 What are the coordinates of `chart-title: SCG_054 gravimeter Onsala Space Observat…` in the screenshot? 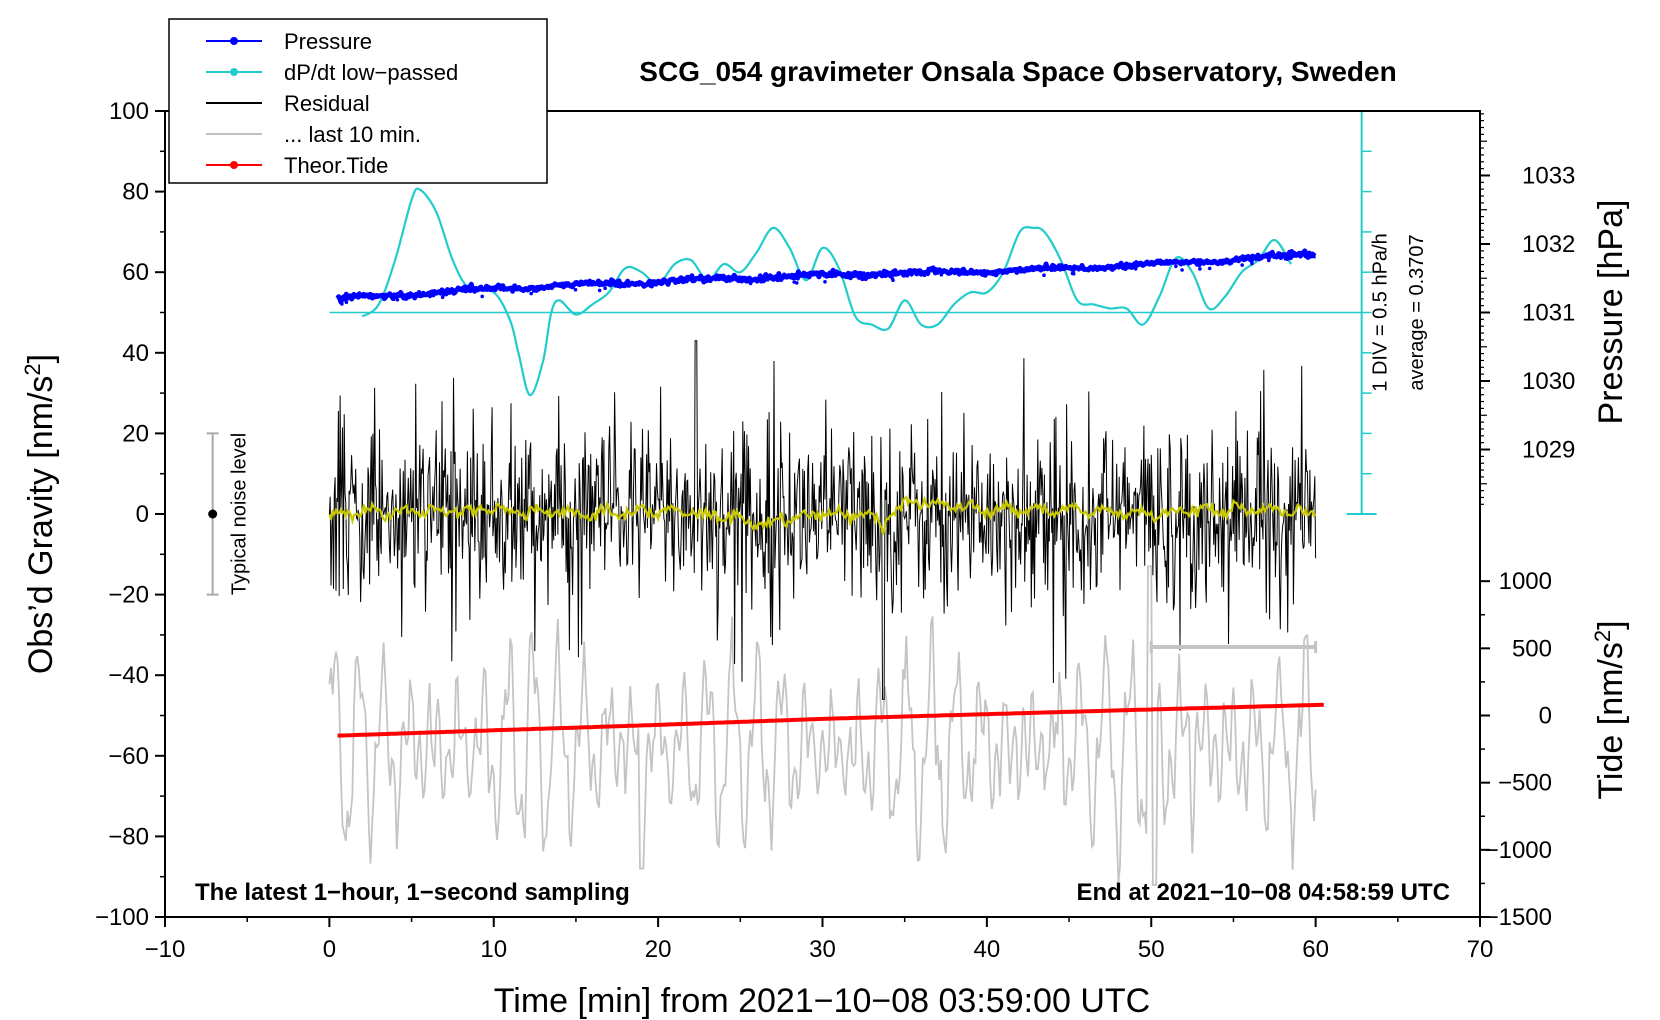 It's located at (1017, 71).